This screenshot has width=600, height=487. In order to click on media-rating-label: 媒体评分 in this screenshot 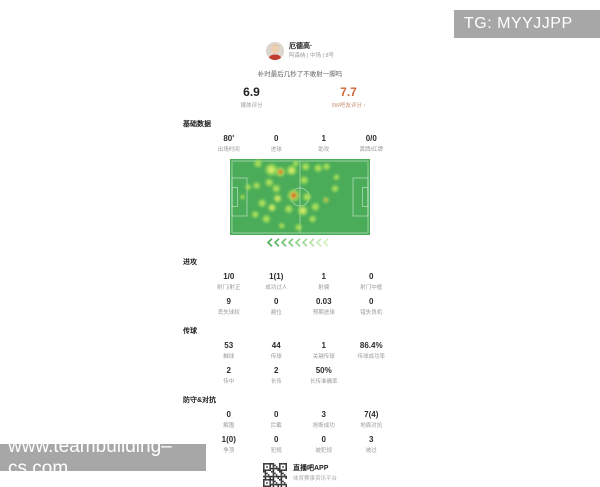, I will do `click(251, 106)`.